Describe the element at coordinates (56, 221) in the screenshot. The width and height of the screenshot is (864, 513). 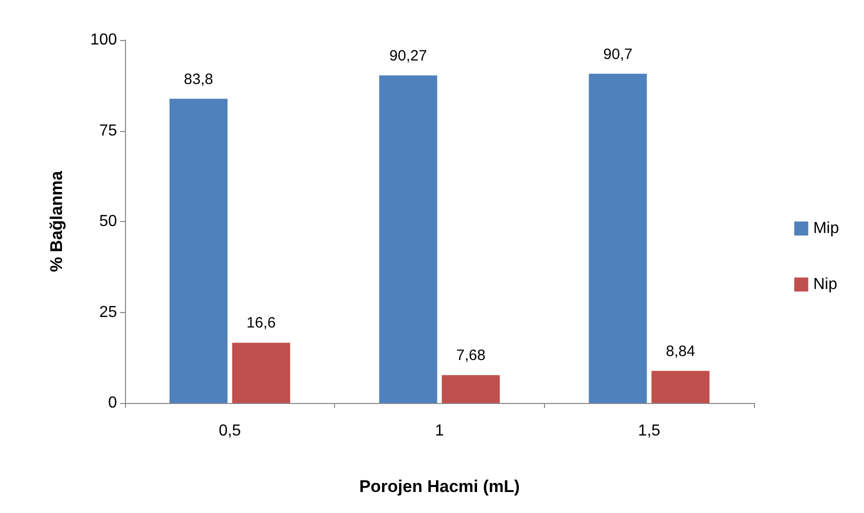
I see `y-axis-title: % Bağlanma` at that location.